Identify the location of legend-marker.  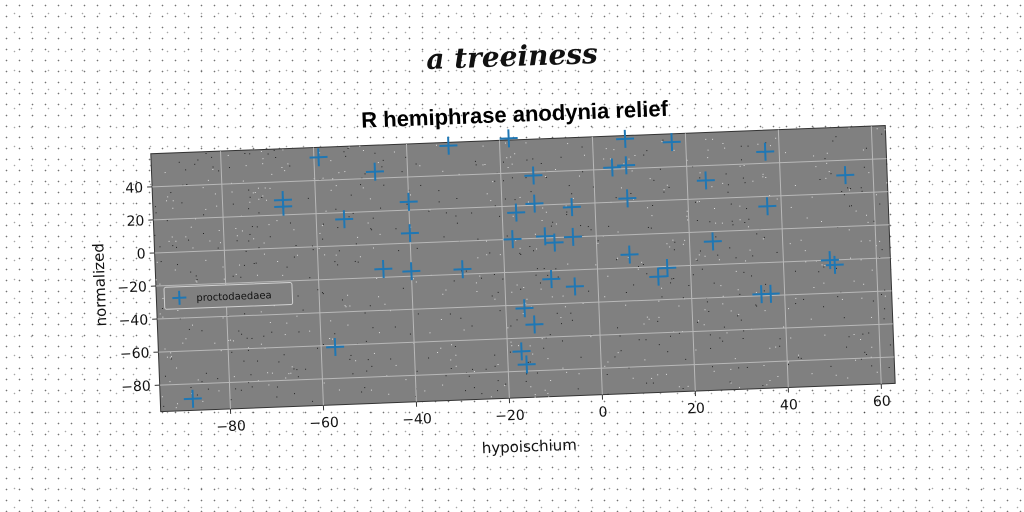
(179, 297).